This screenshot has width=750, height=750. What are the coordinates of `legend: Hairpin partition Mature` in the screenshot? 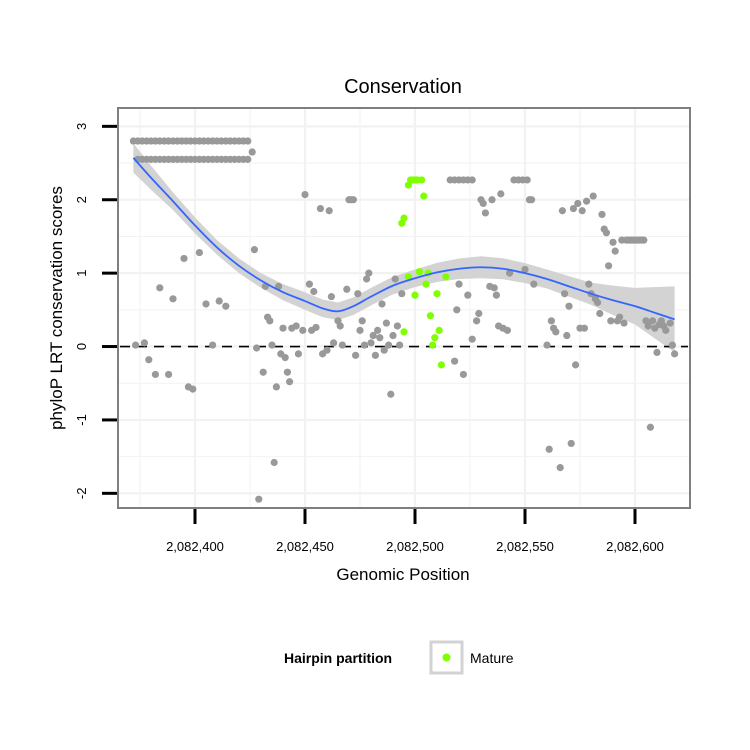 It's located at (399, 657).